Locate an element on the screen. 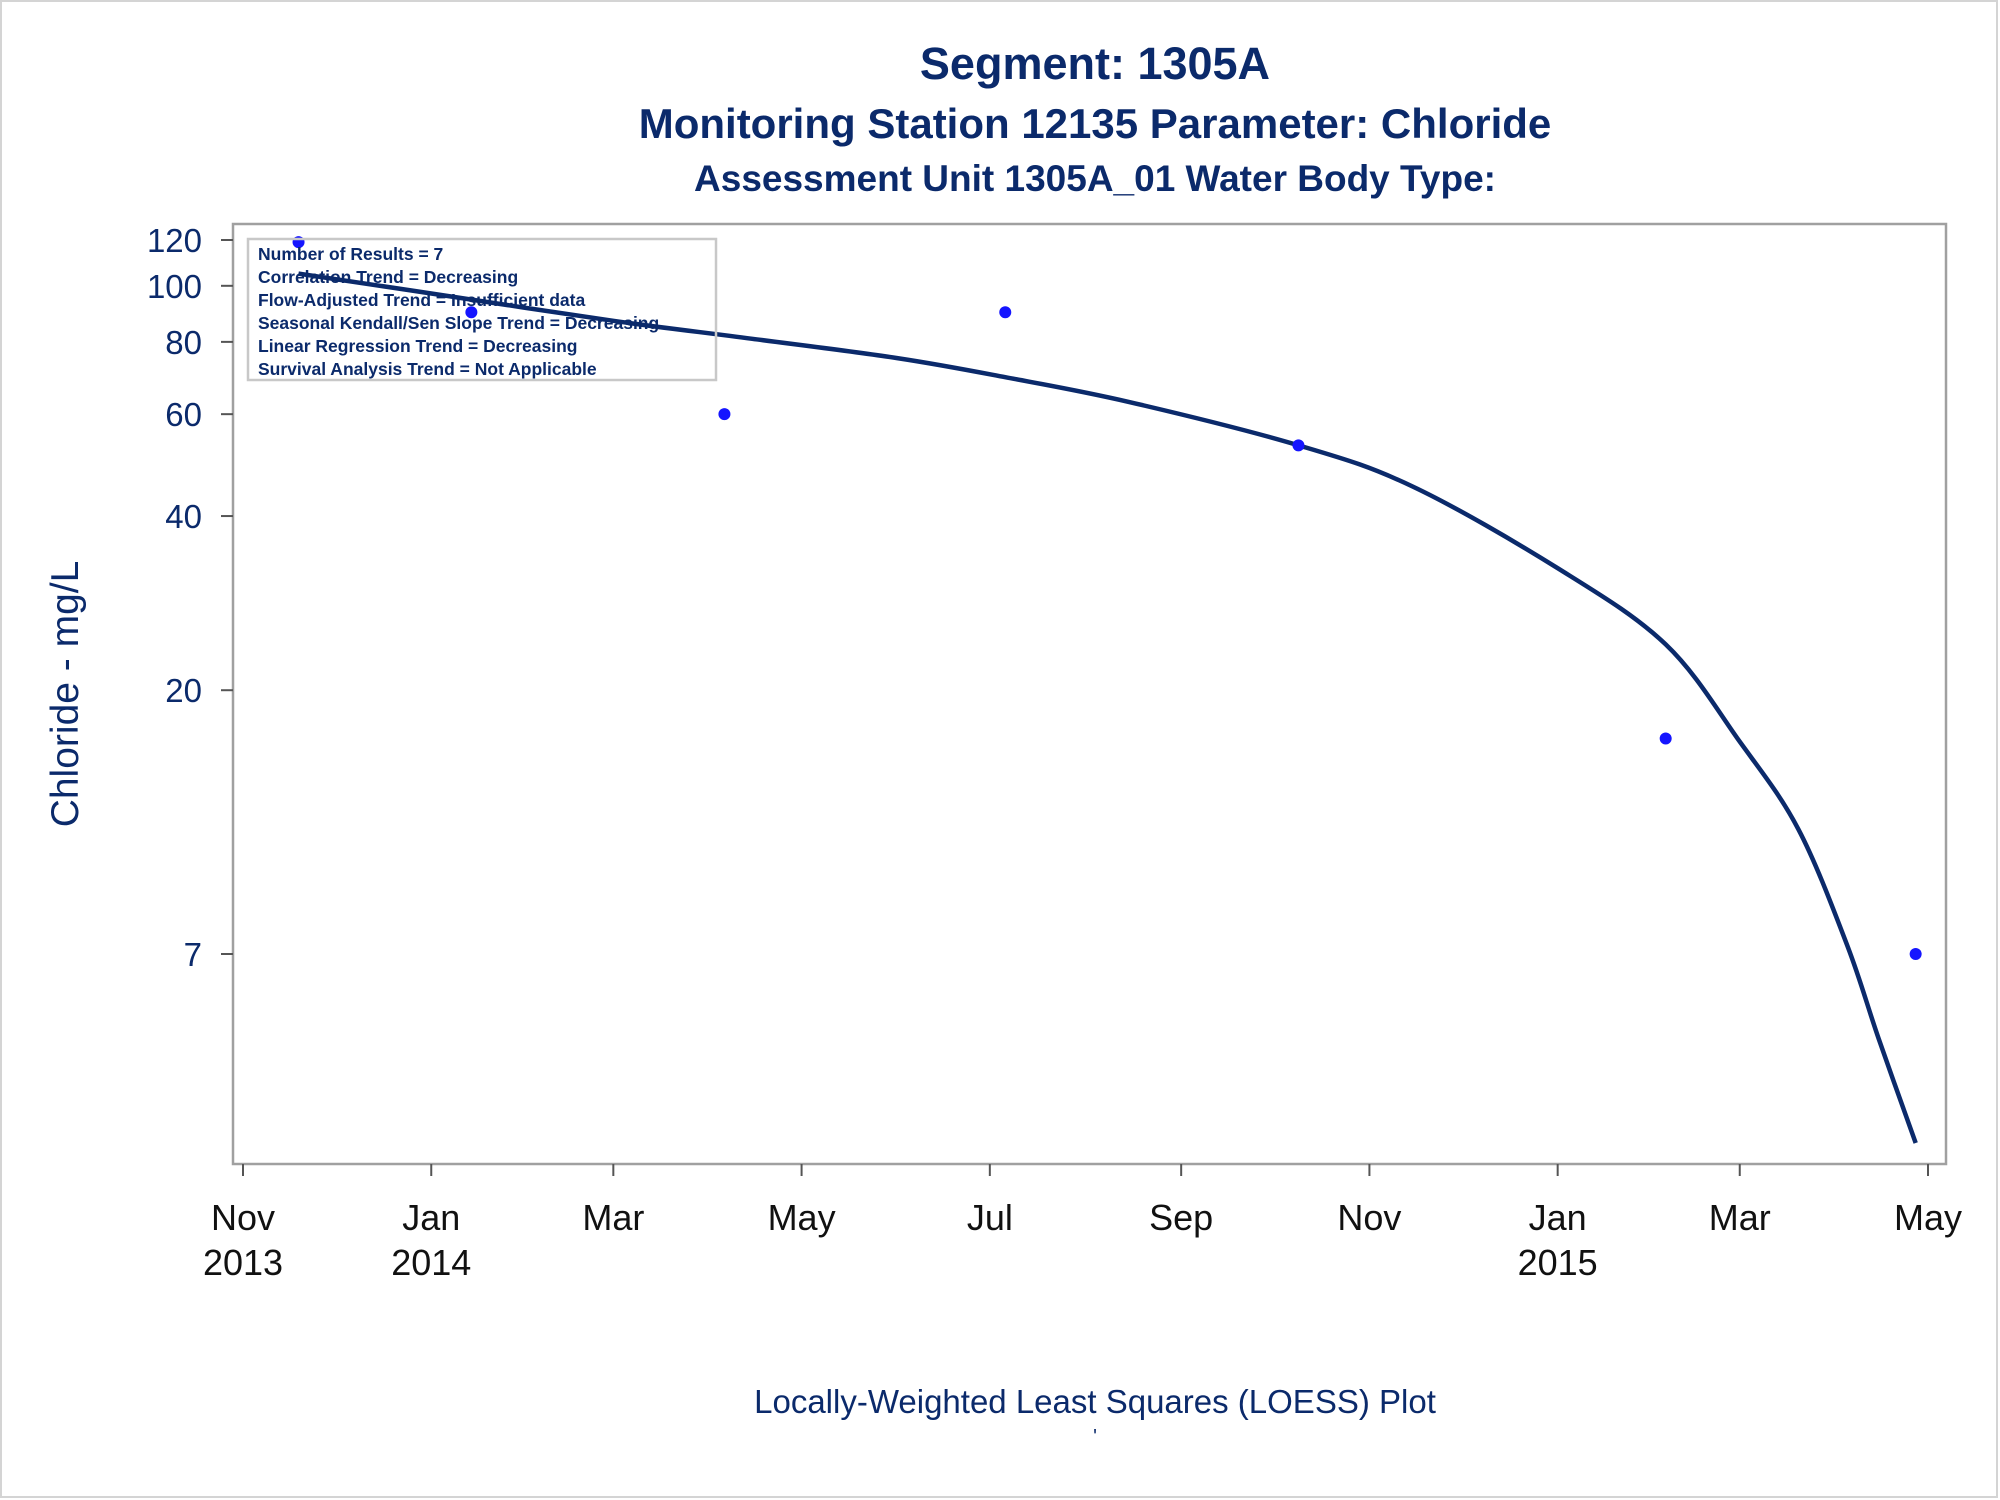  chart-title: Segment: 1305A is located at coordinates (1095, 63).